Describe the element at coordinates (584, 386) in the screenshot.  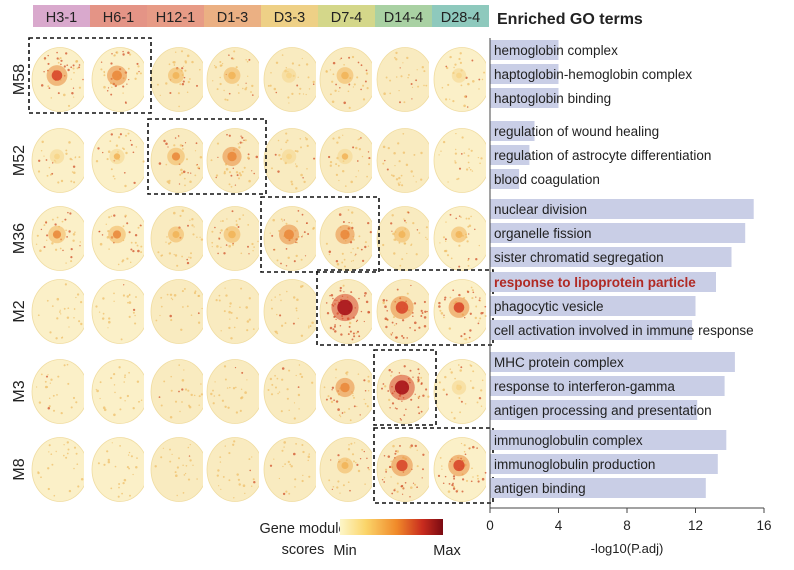
I see `go-term-label: response to interferon-gamma` at that location.